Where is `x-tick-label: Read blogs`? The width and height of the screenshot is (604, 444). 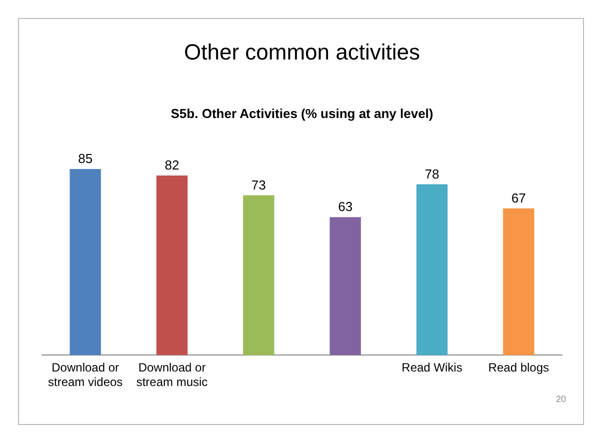 x-tick-label: Read blogs is located at coordinates (519, 367).